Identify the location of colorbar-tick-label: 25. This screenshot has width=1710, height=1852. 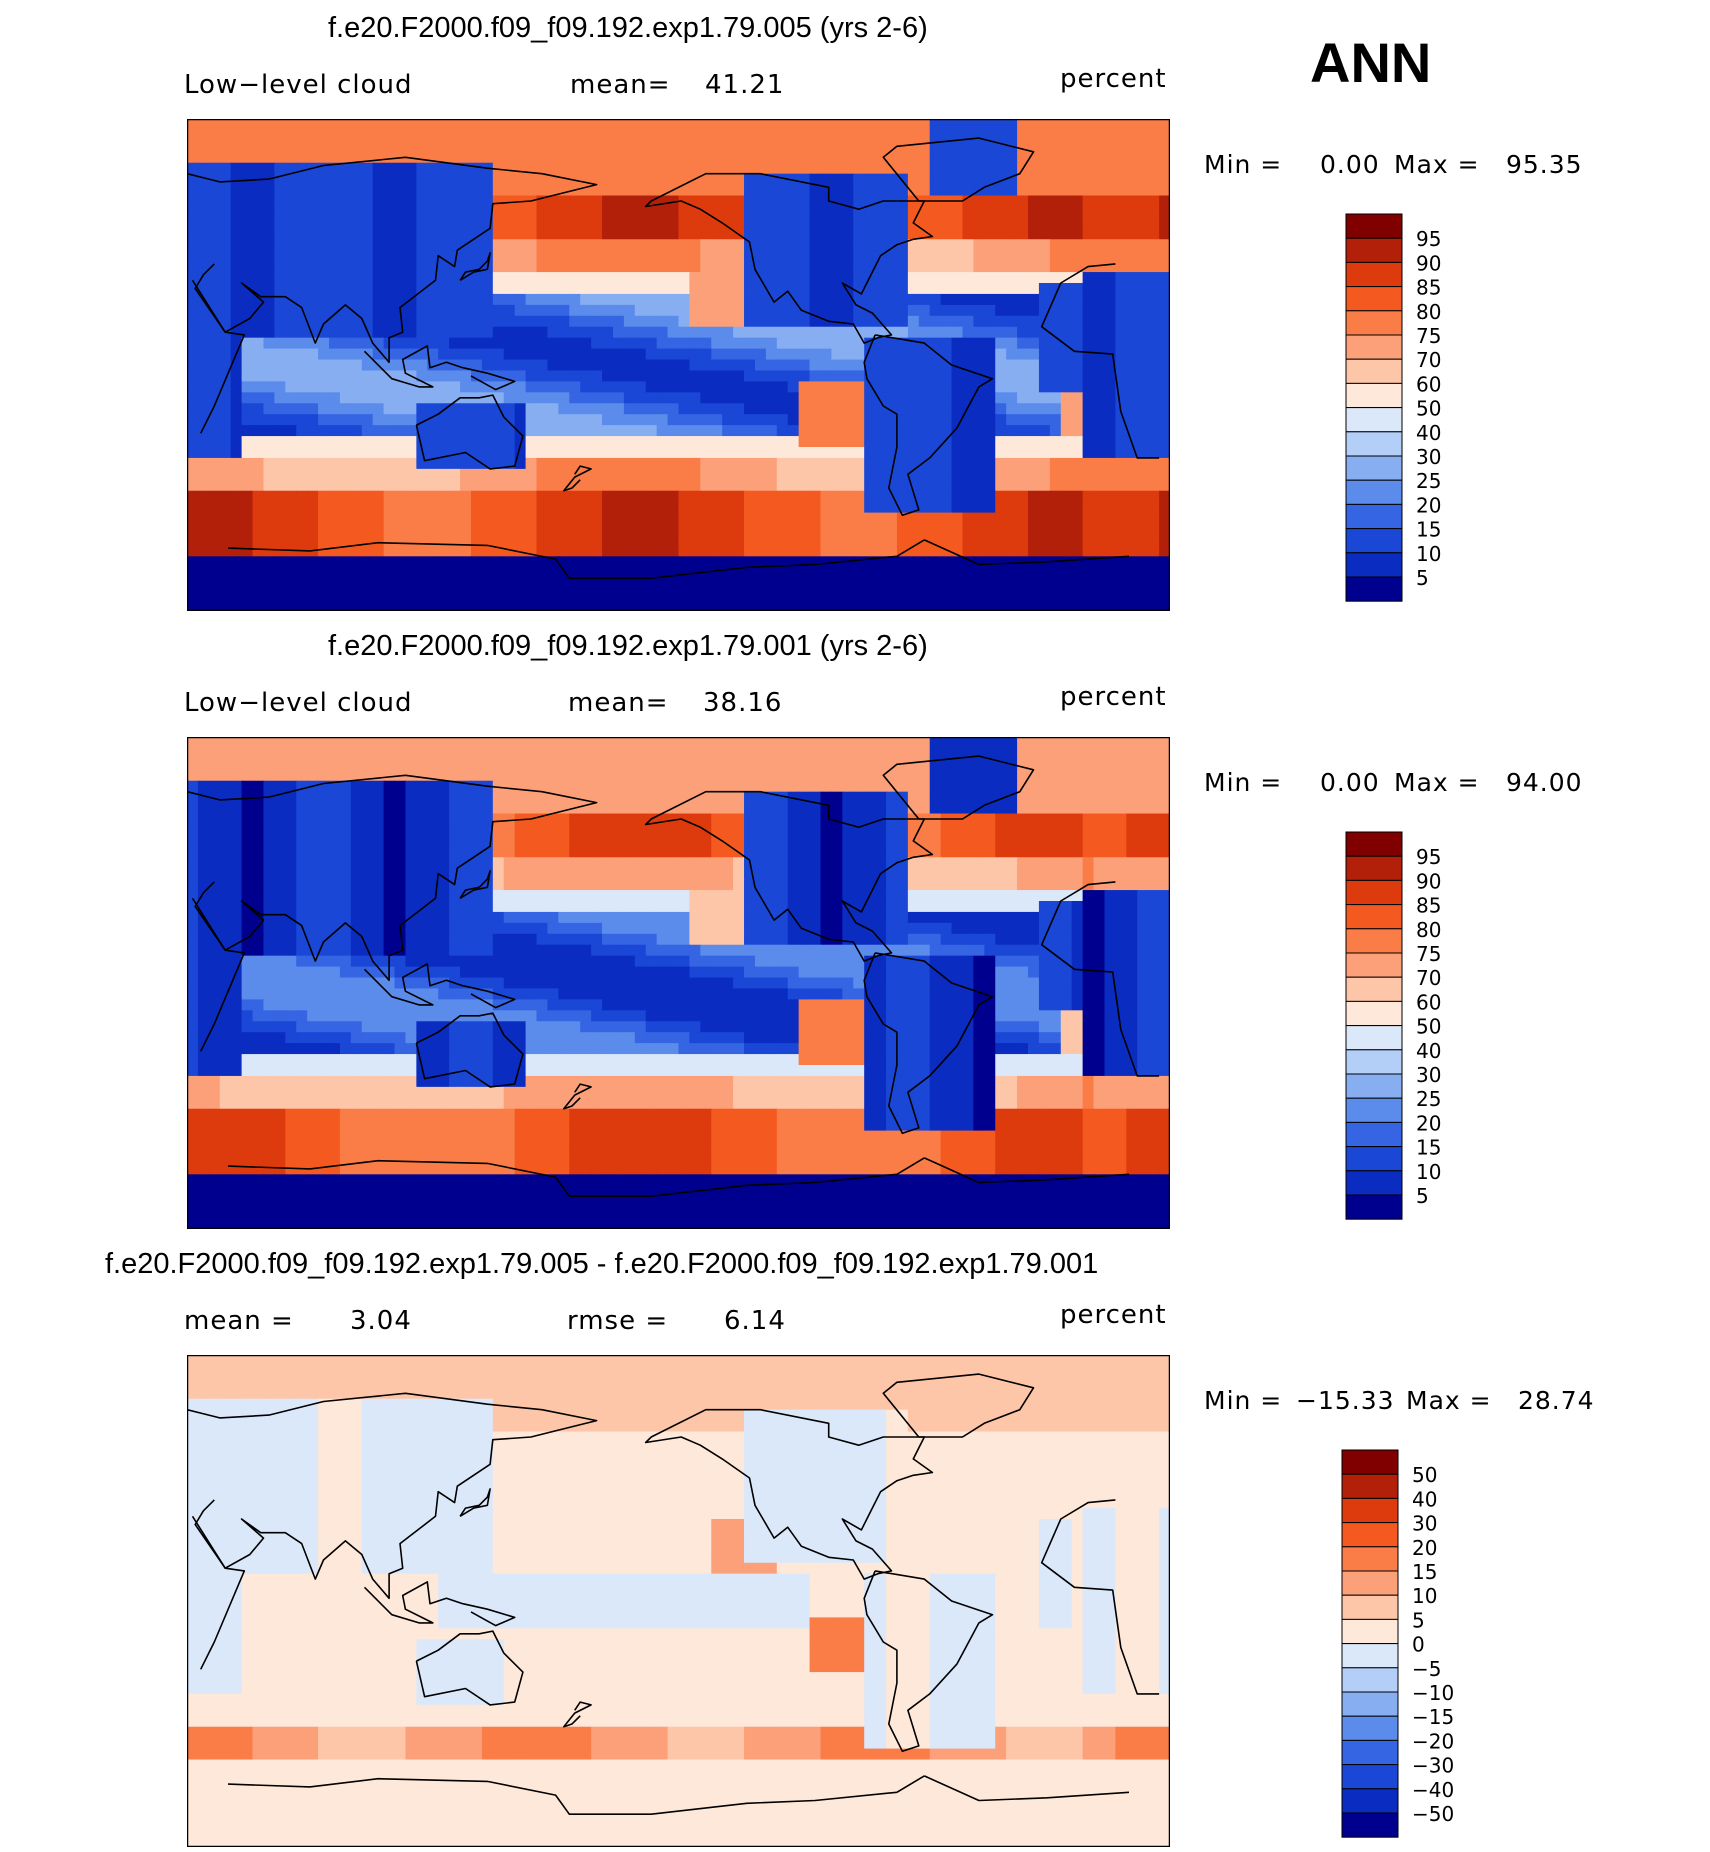
(1428, 481).